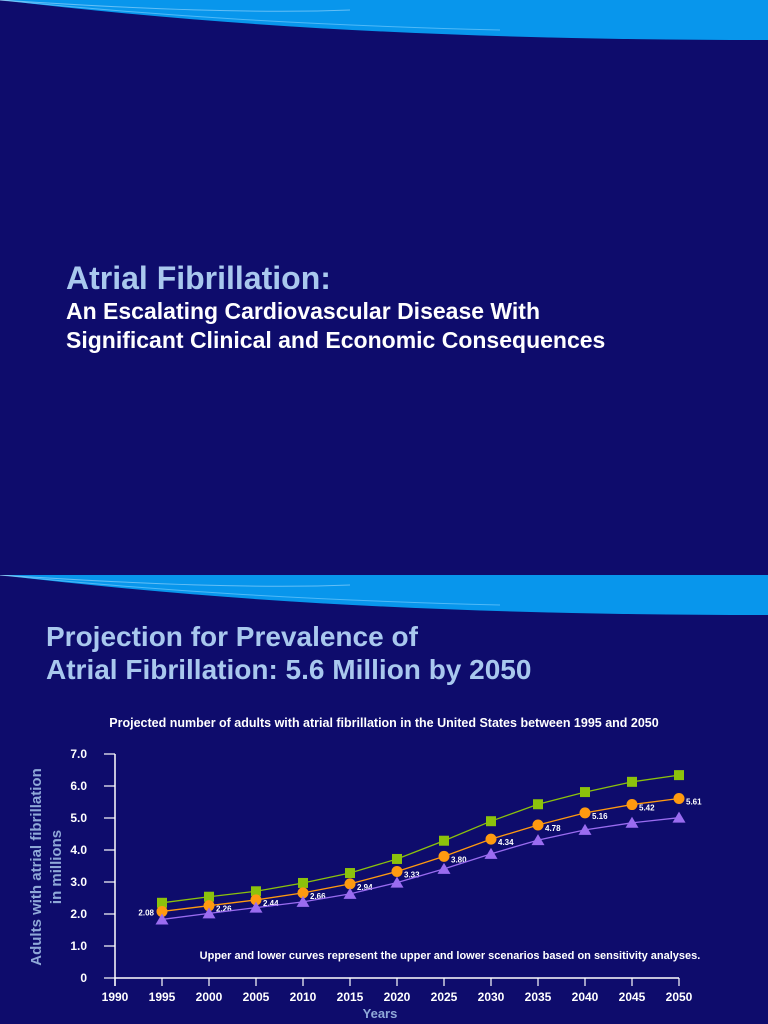 This screenshot has width=768, height=1024. Describe the element at coordinates (78, 786) in the screenshot. I see `y-tick-label: 6.0` at that location.